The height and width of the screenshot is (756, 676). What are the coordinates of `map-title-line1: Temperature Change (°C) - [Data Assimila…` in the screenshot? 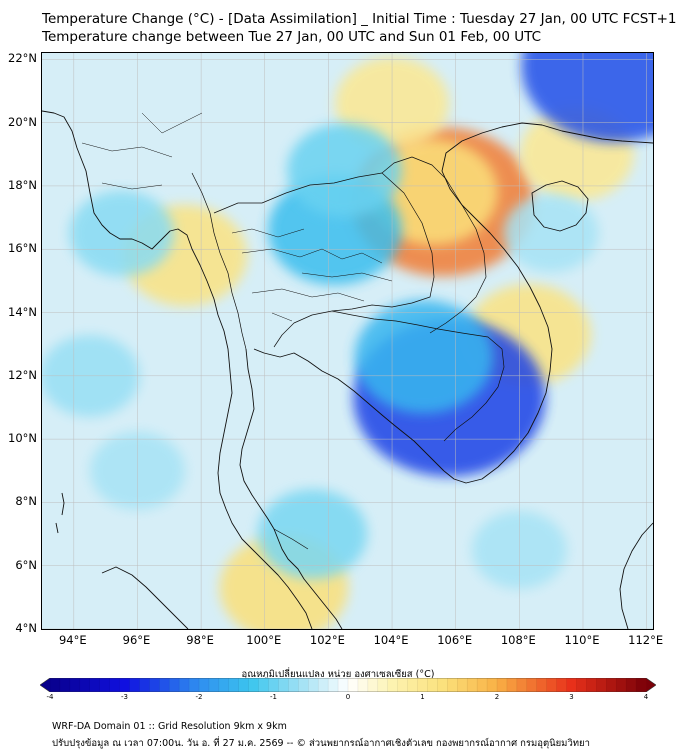 It's located at (359, 19).